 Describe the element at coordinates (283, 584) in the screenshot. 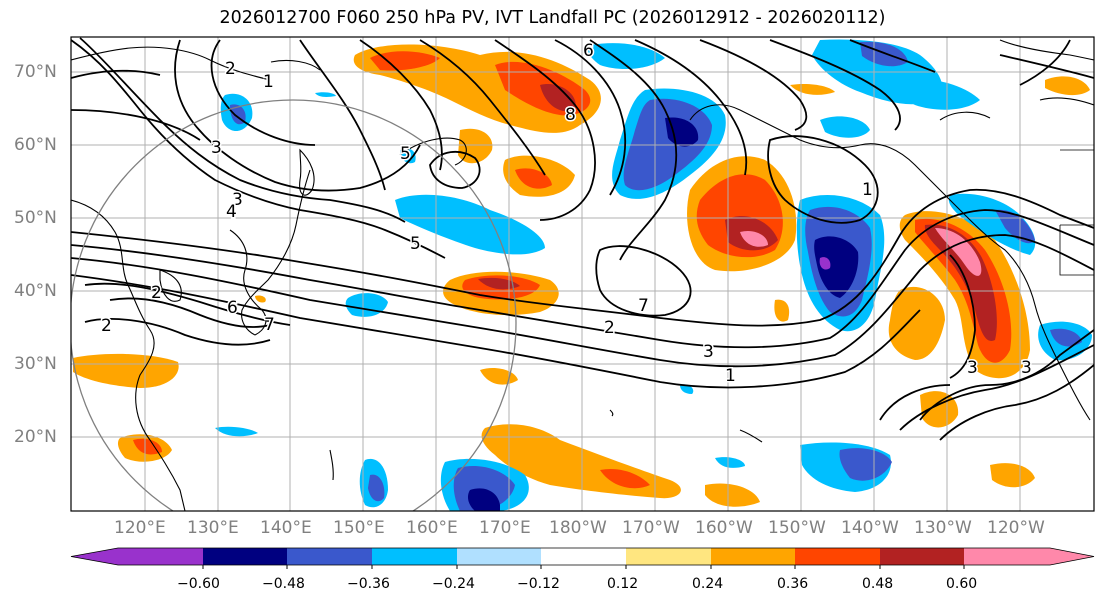

I see `colorbar-tick-label: −0.48` at that location.